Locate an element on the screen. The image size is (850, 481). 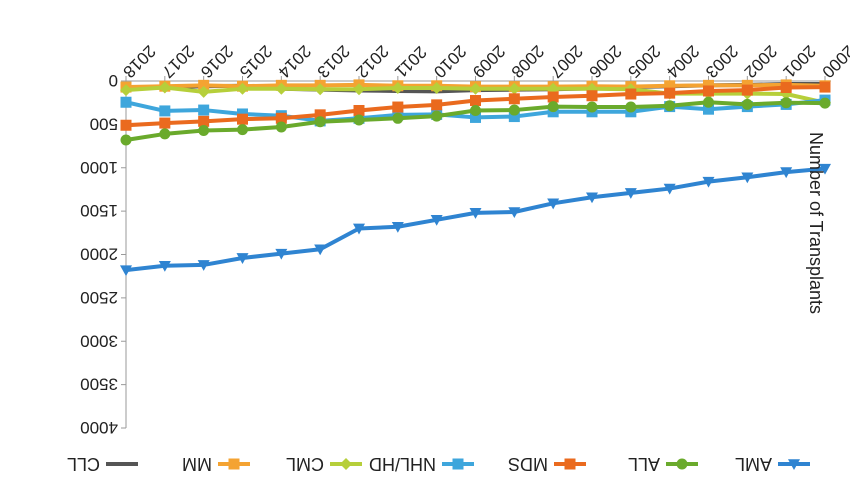
x-tick-label: 2000 is located at coordinates (834, 61).